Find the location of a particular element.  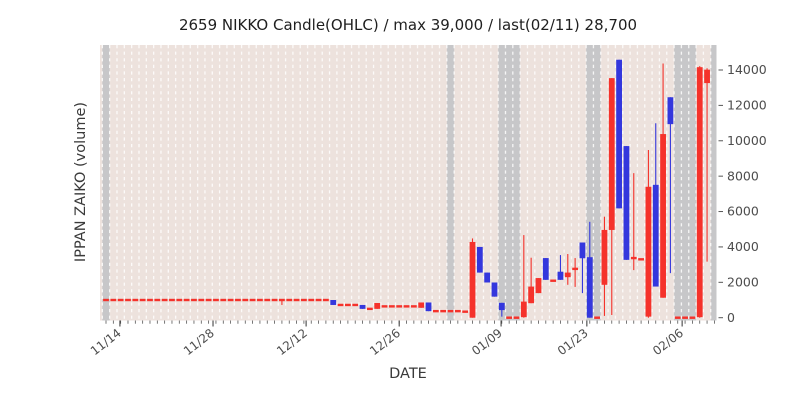

y-tick-label: 0 is located at coordinates (731, 317).